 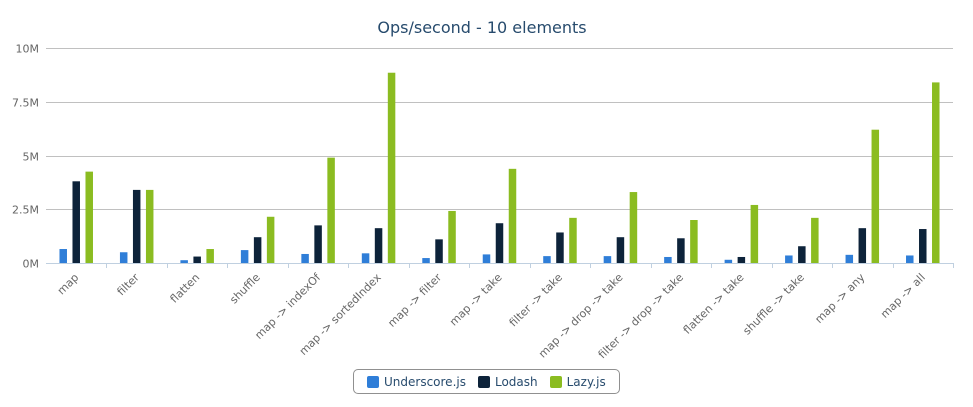 What do you see at coordinates (31, 157) in the screenshot?
I see `y-tick-label: 5M` at bounding box center [31, 157].